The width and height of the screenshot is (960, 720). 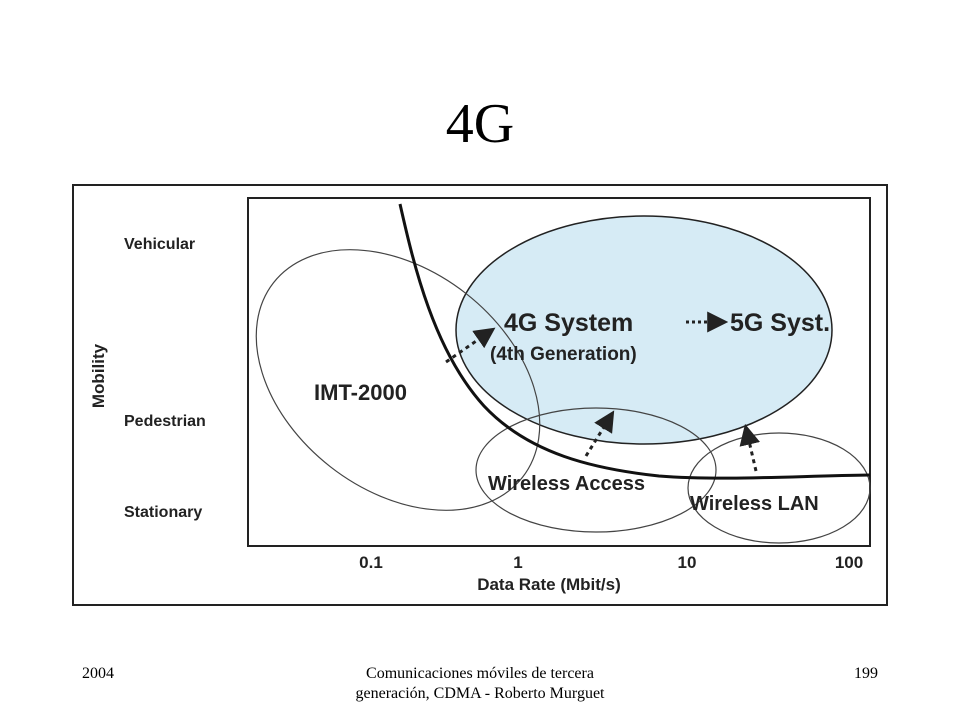 I want to click on label-wireless-access: Wireless Access, so click(x=566, y=484).